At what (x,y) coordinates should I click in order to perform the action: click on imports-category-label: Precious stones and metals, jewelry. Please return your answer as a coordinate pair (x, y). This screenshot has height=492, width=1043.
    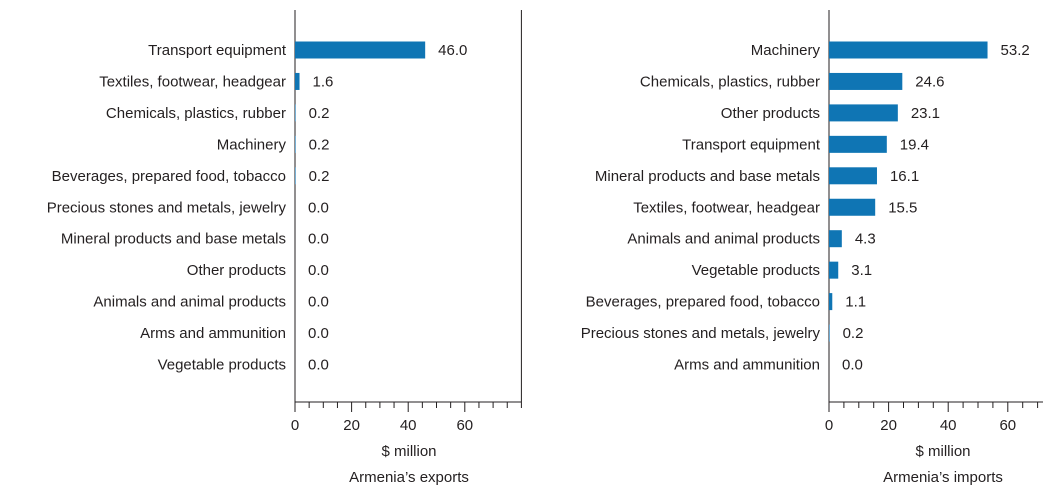
    Looking at the image, I should click on (701, 333).